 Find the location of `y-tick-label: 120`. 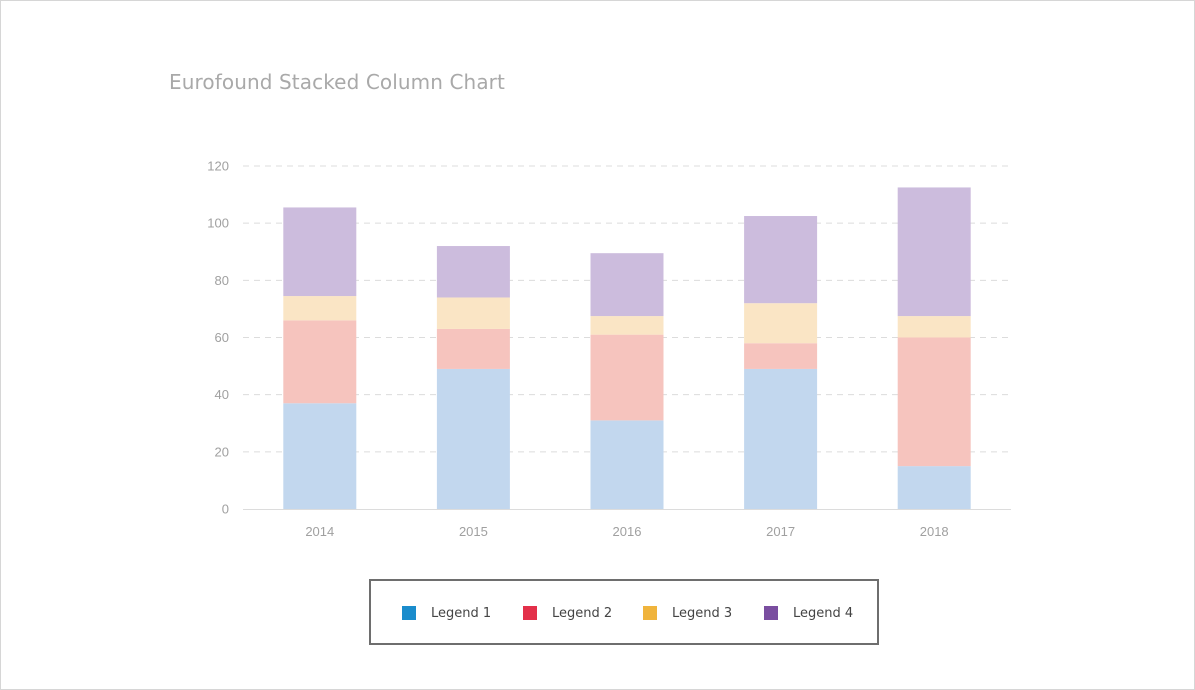

y-tick-label: 120 is located at coordinates (218, 166).